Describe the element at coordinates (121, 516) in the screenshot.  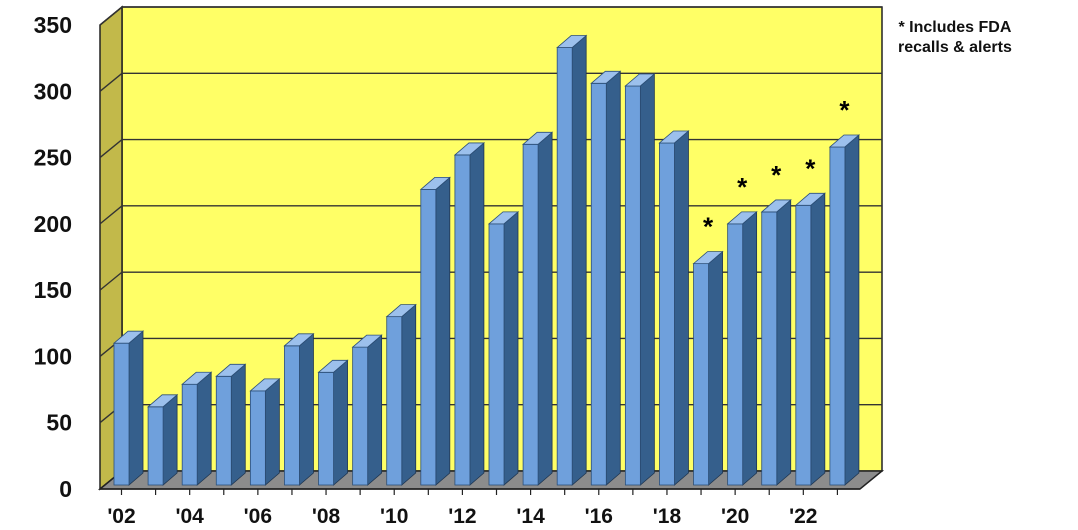
I see `x-tick-label: '02` at that location.